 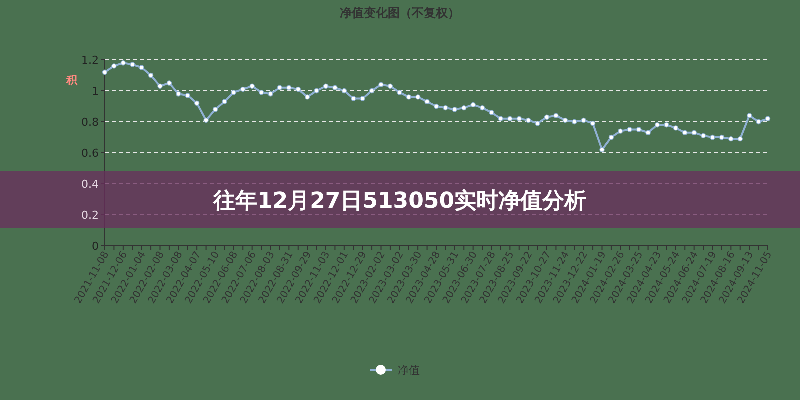 What do you see at coordinates (72, 80) in the screenshot?
I see `y-axis-title: 积` at bounding box center [72, 80].